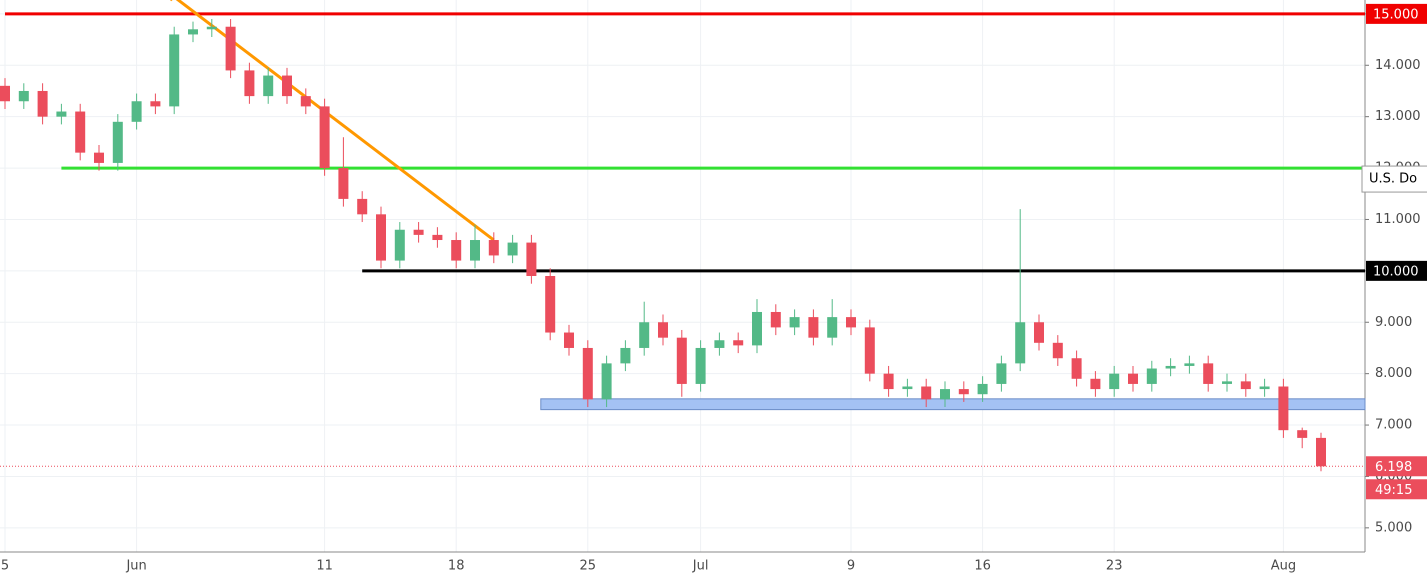 The image size is (1427, 580). Describe the element at coordinates (1393, 425) in the screenshot. I see `y-tick-label: 7.000` at that location.